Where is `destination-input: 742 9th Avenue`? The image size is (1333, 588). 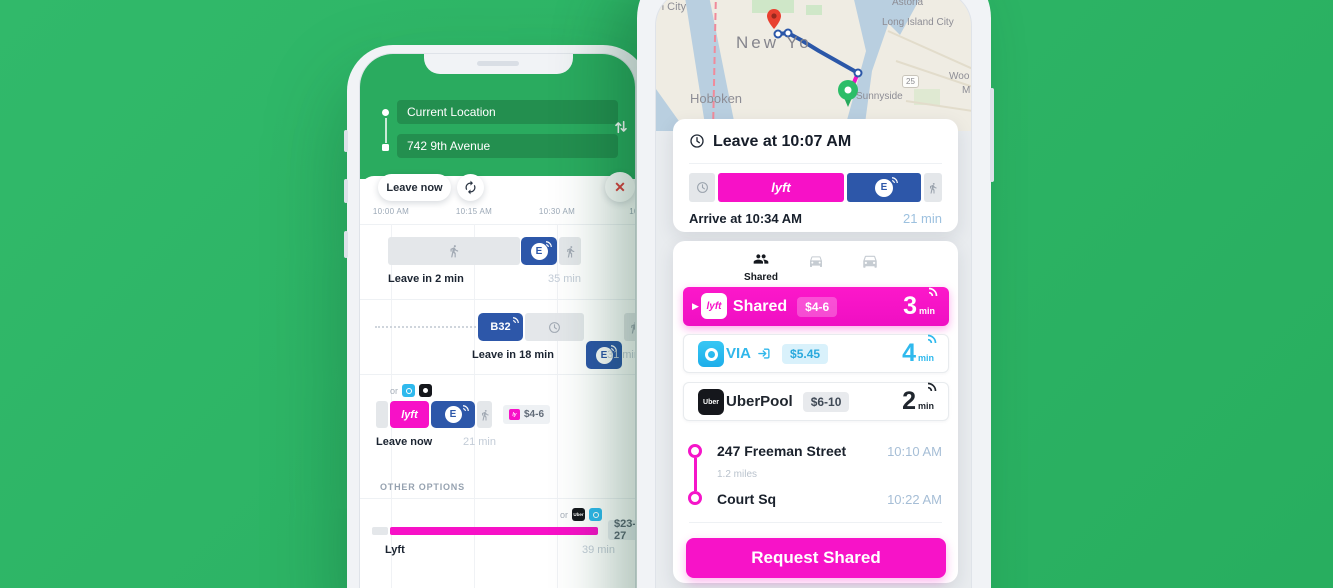 destination-input: 742 9th Avenue is located at coordinates (507, 146).